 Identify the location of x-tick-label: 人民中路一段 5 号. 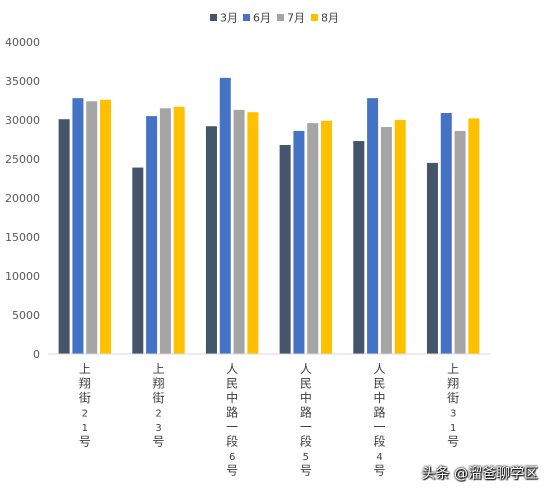
(306, 420).